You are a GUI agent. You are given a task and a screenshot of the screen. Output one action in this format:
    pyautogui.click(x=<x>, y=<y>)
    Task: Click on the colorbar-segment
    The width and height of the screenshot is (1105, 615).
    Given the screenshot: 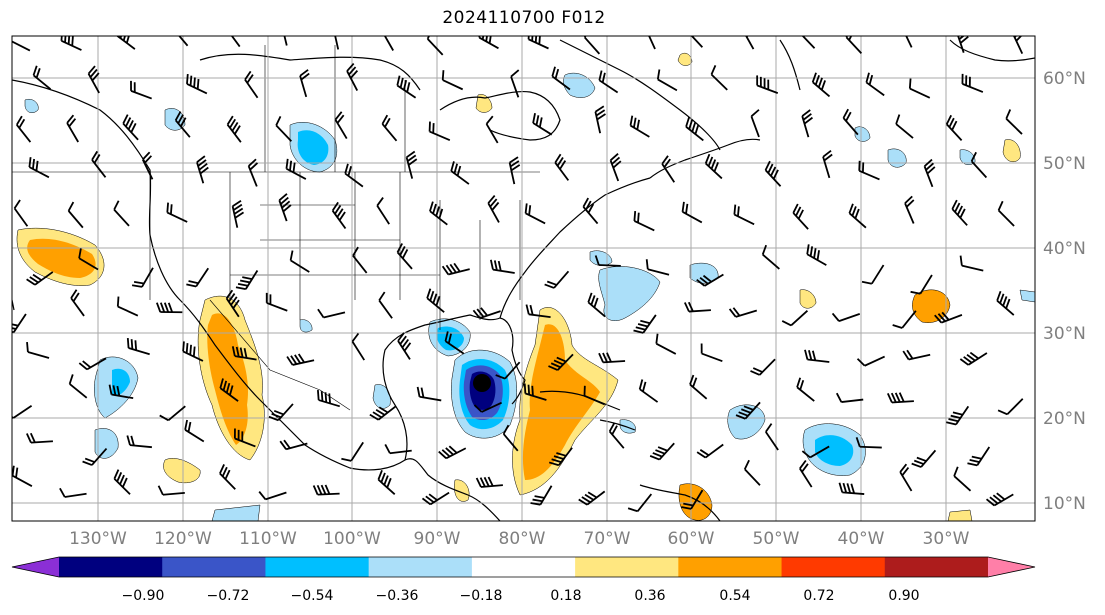 What is the action you would take?
    pyautogui.click(x=111, y=567)
    